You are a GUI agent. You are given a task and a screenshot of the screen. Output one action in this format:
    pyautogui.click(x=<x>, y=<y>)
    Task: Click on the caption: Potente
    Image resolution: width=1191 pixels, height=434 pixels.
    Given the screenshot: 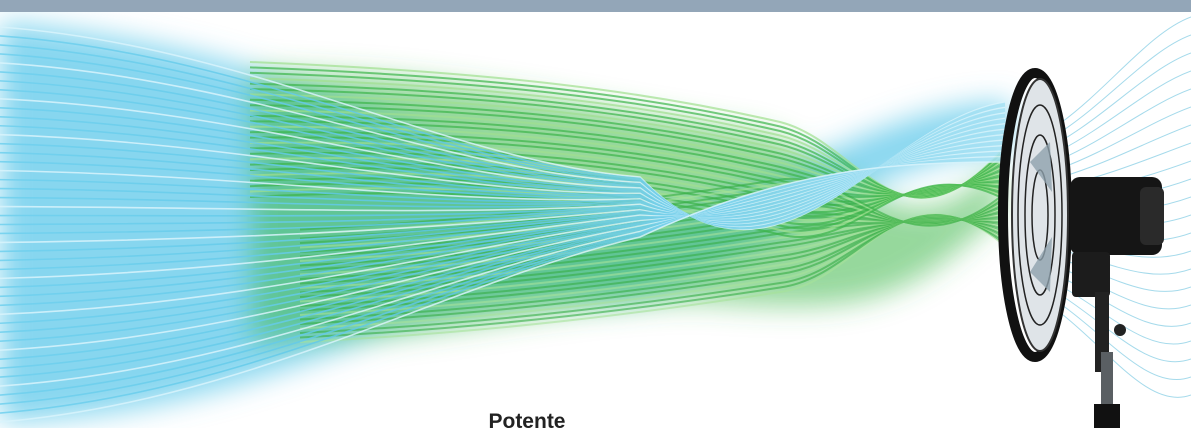 What is the action you would take?
    pyautogui.click(x=527, y=421)
    